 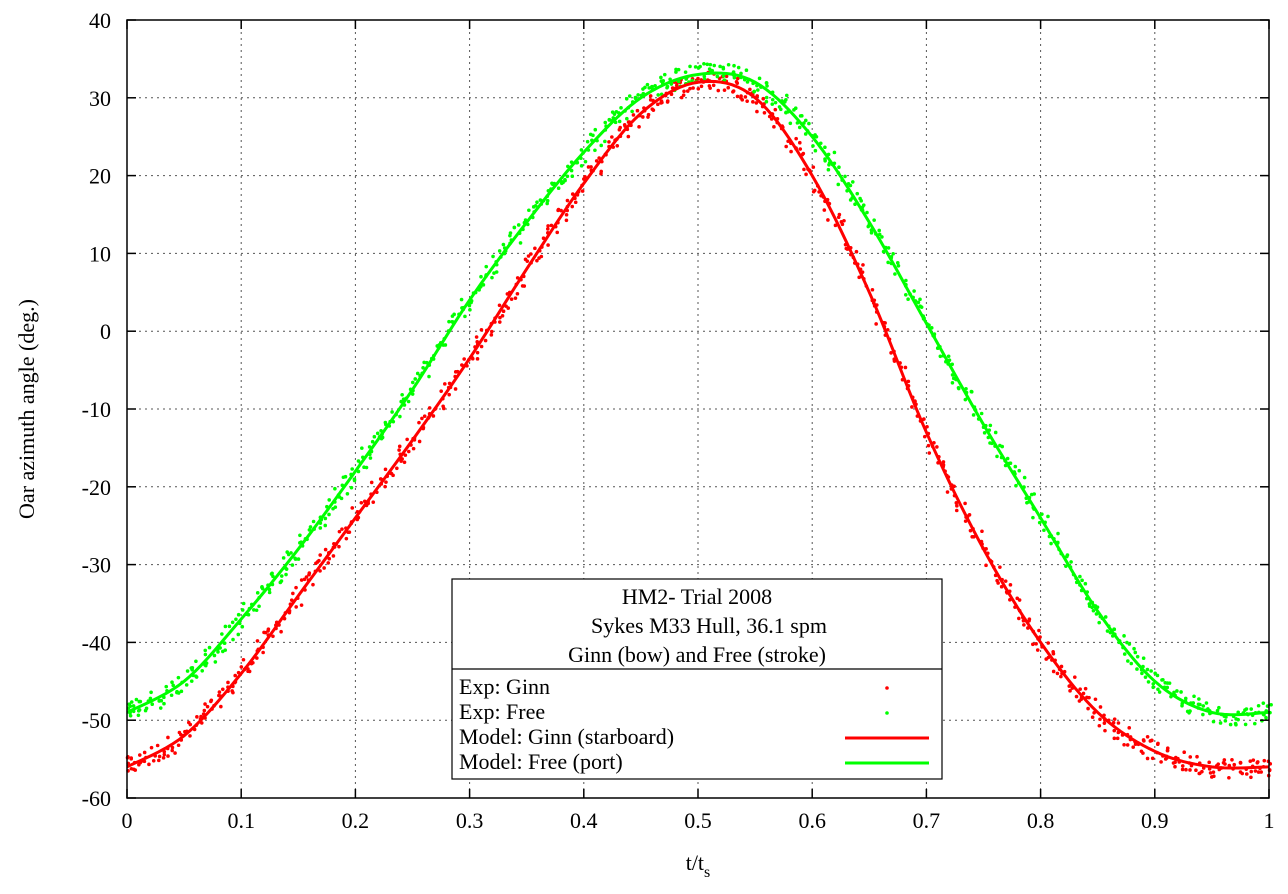 I want to click on x-tick-label: 0, so click(x=127, y=820).